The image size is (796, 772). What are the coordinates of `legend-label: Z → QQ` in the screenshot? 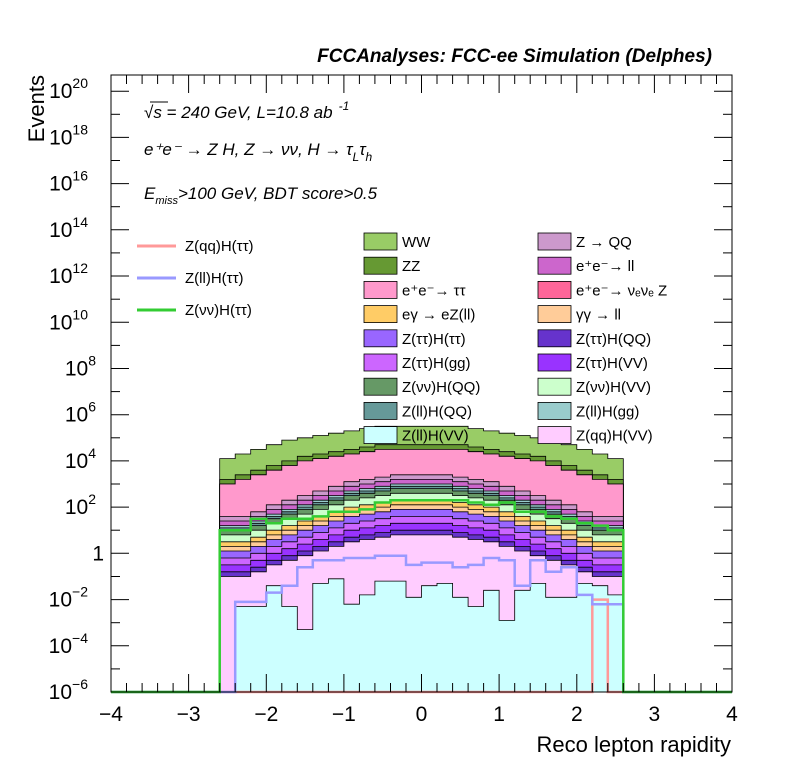 It's located at (604, 242).